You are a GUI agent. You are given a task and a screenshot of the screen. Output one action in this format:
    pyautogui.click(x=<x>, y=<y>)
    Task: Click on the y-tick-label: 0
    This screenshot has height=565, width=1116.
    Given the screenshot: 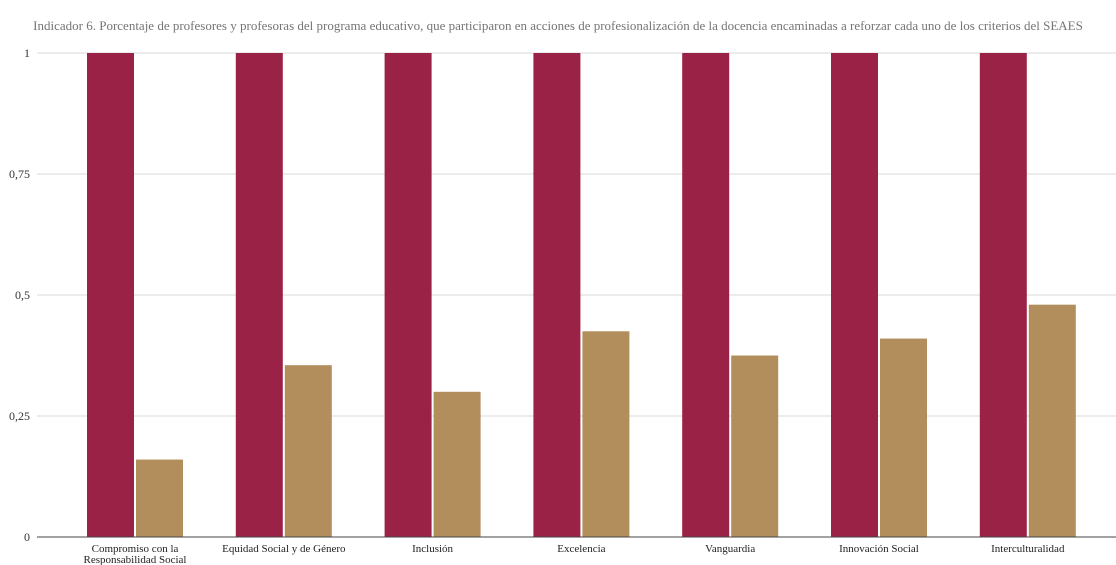 What is the action you would take?
    pyautogui.click(x=27, y=537)
    